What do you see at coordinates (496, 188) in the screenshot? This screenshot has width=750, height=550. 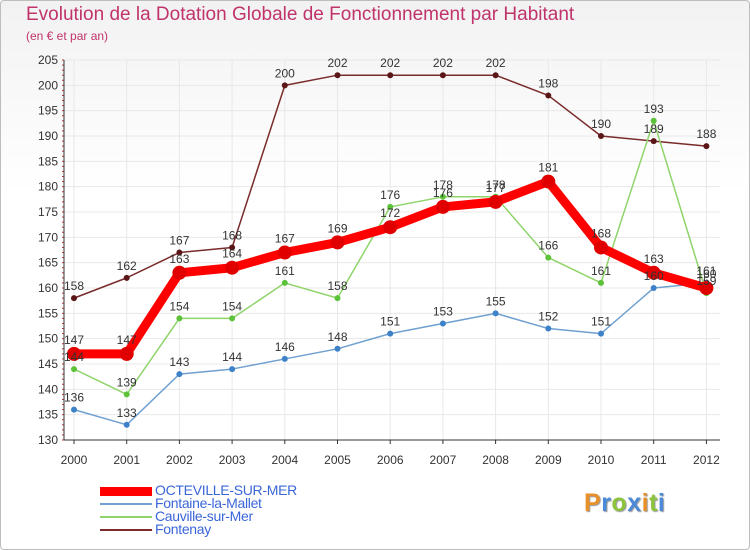 I see `data-label-octeville-sur-mer: 177` at bounding box center [496, 188].